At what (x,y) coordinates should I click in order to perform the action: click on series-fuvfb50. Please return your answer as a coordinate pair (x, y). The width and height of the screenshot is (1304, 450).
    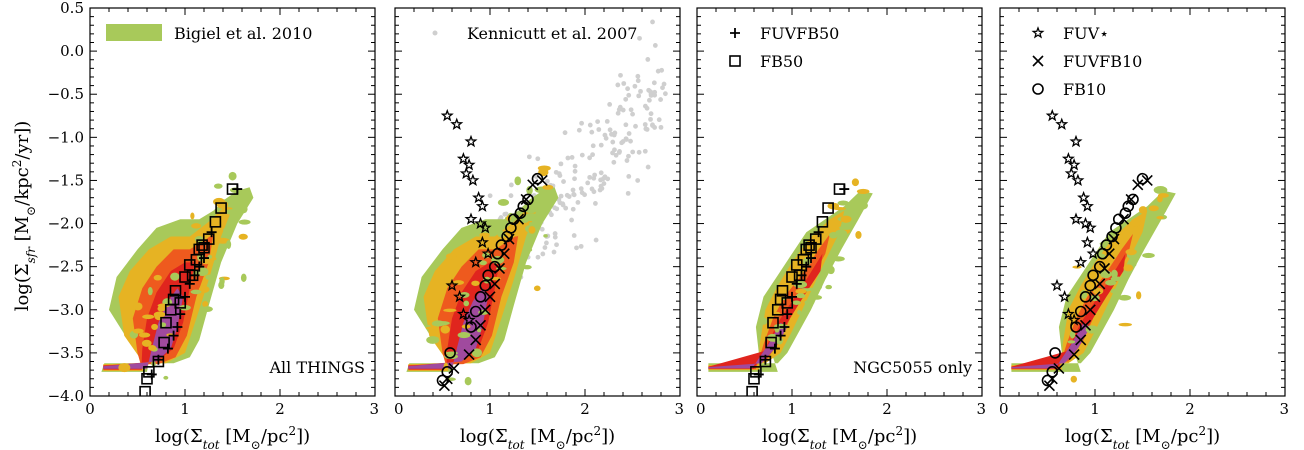
    Looking at the image, I should click on (194, 282).